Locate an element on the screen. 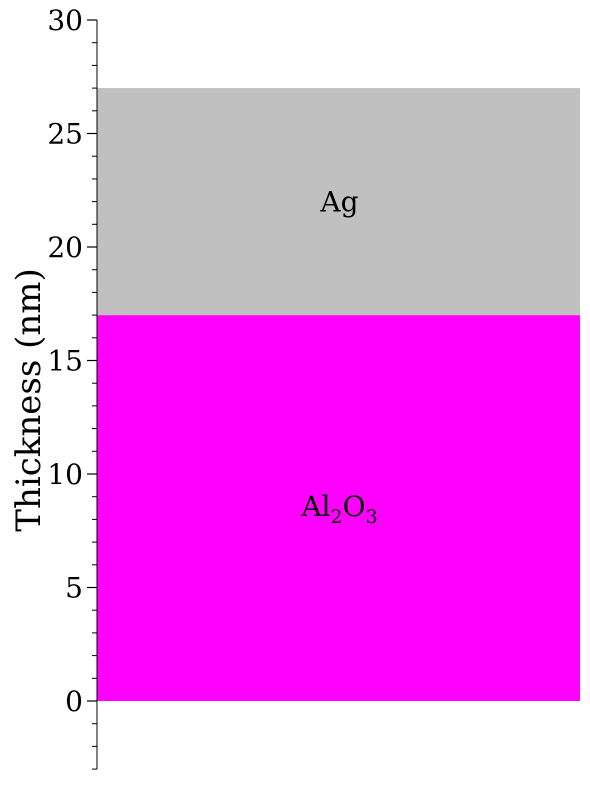 Image resolution: width=590 pixels, height=788 pixels. y-tick-label: 5 is located at coordinates (74, 588).